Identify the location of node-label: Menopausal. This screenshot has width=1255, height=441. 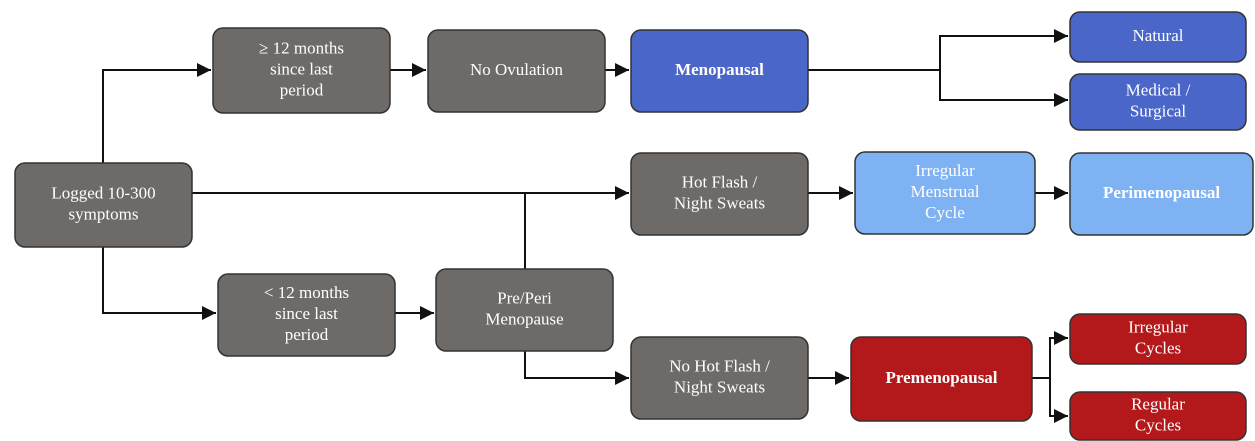
(719, 69).